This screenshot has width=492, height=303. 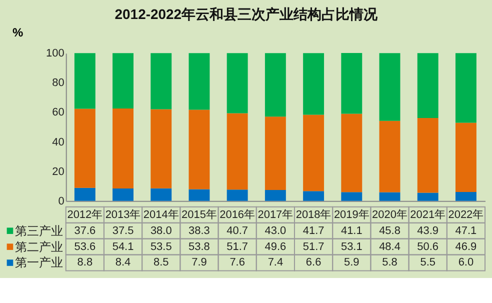 What do you see at coordinates (238, 214) in the screenshot?
I see `x-tick-label: 2016年` at bounding box center [238, 214].